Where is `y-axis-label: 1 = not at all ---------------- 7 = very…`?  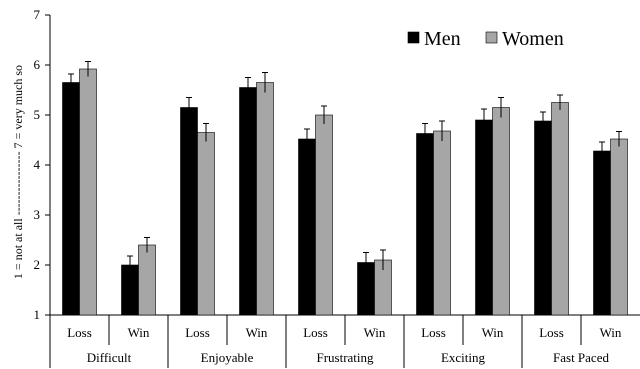 y-axis-label: 1 = not at all ---------------- 7 = very… is located at coordinates (18, 172).